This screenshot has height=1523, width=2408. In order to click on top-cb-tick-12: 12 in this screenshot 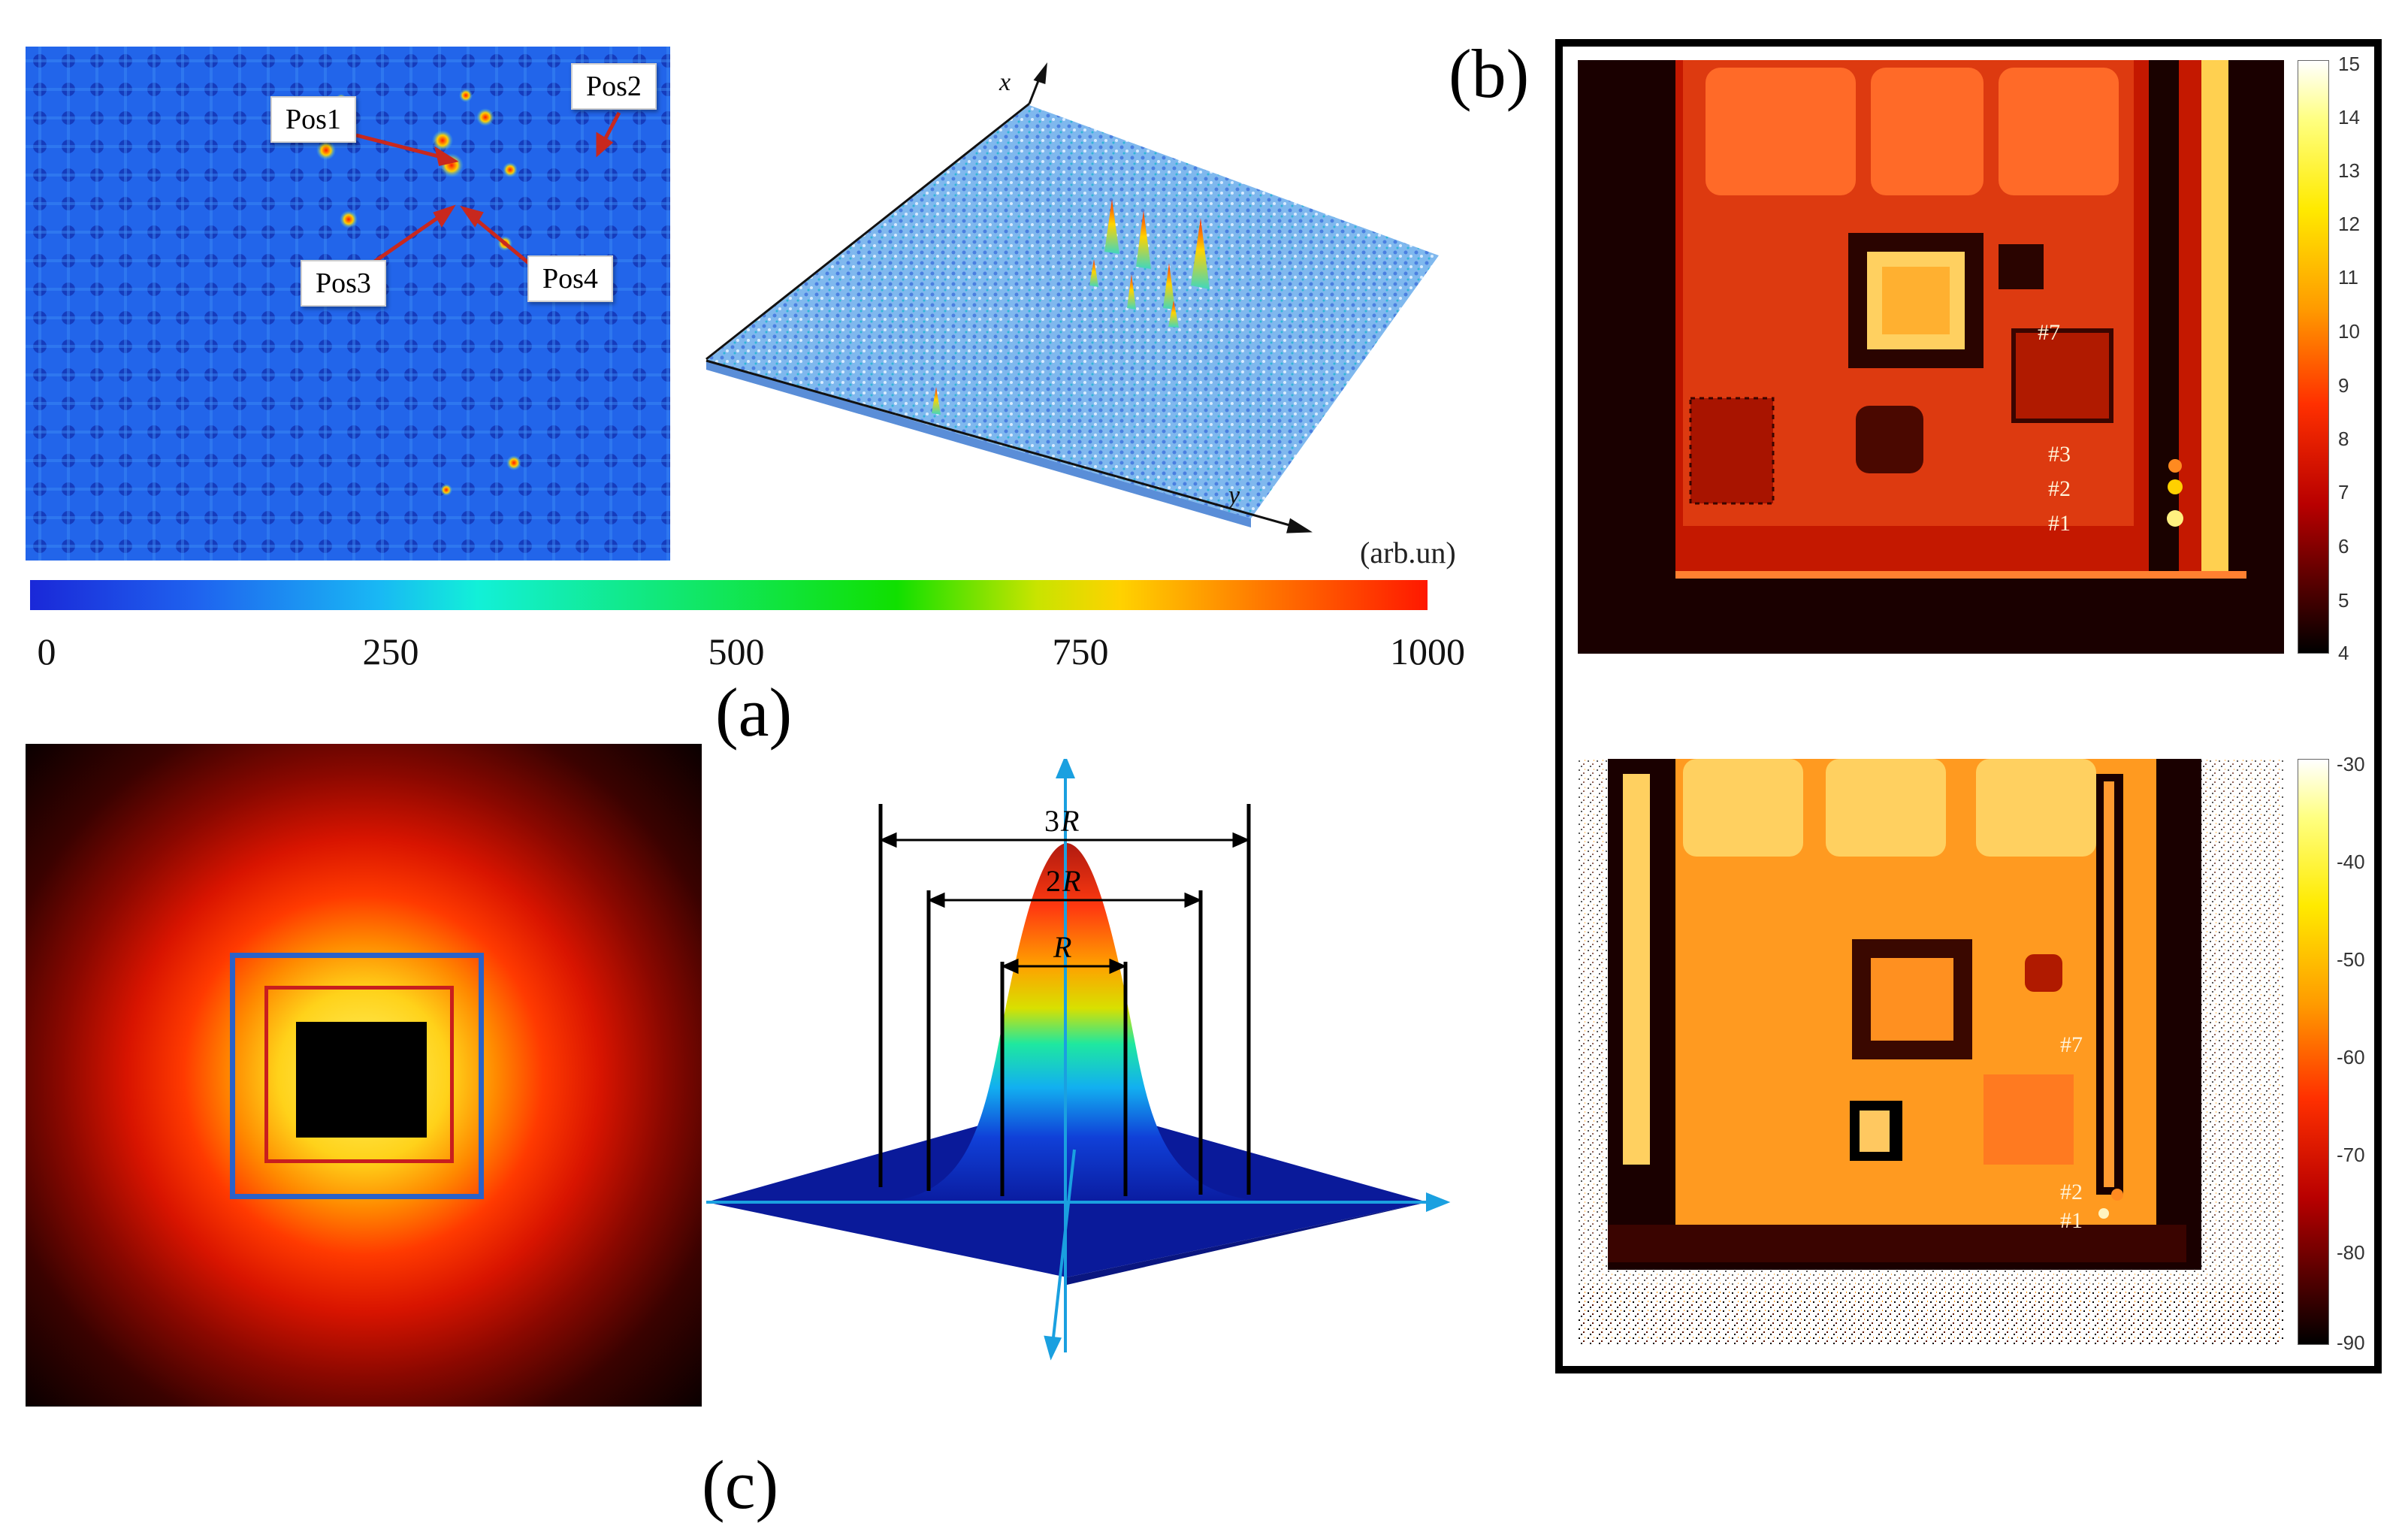, I will do `click(2349, 224)`.